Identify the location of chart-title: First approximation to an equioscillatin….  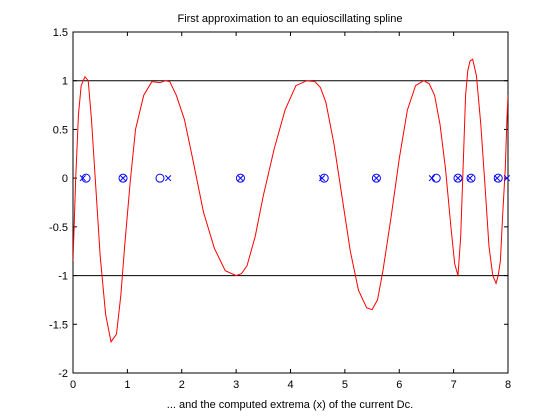
(289, 19).